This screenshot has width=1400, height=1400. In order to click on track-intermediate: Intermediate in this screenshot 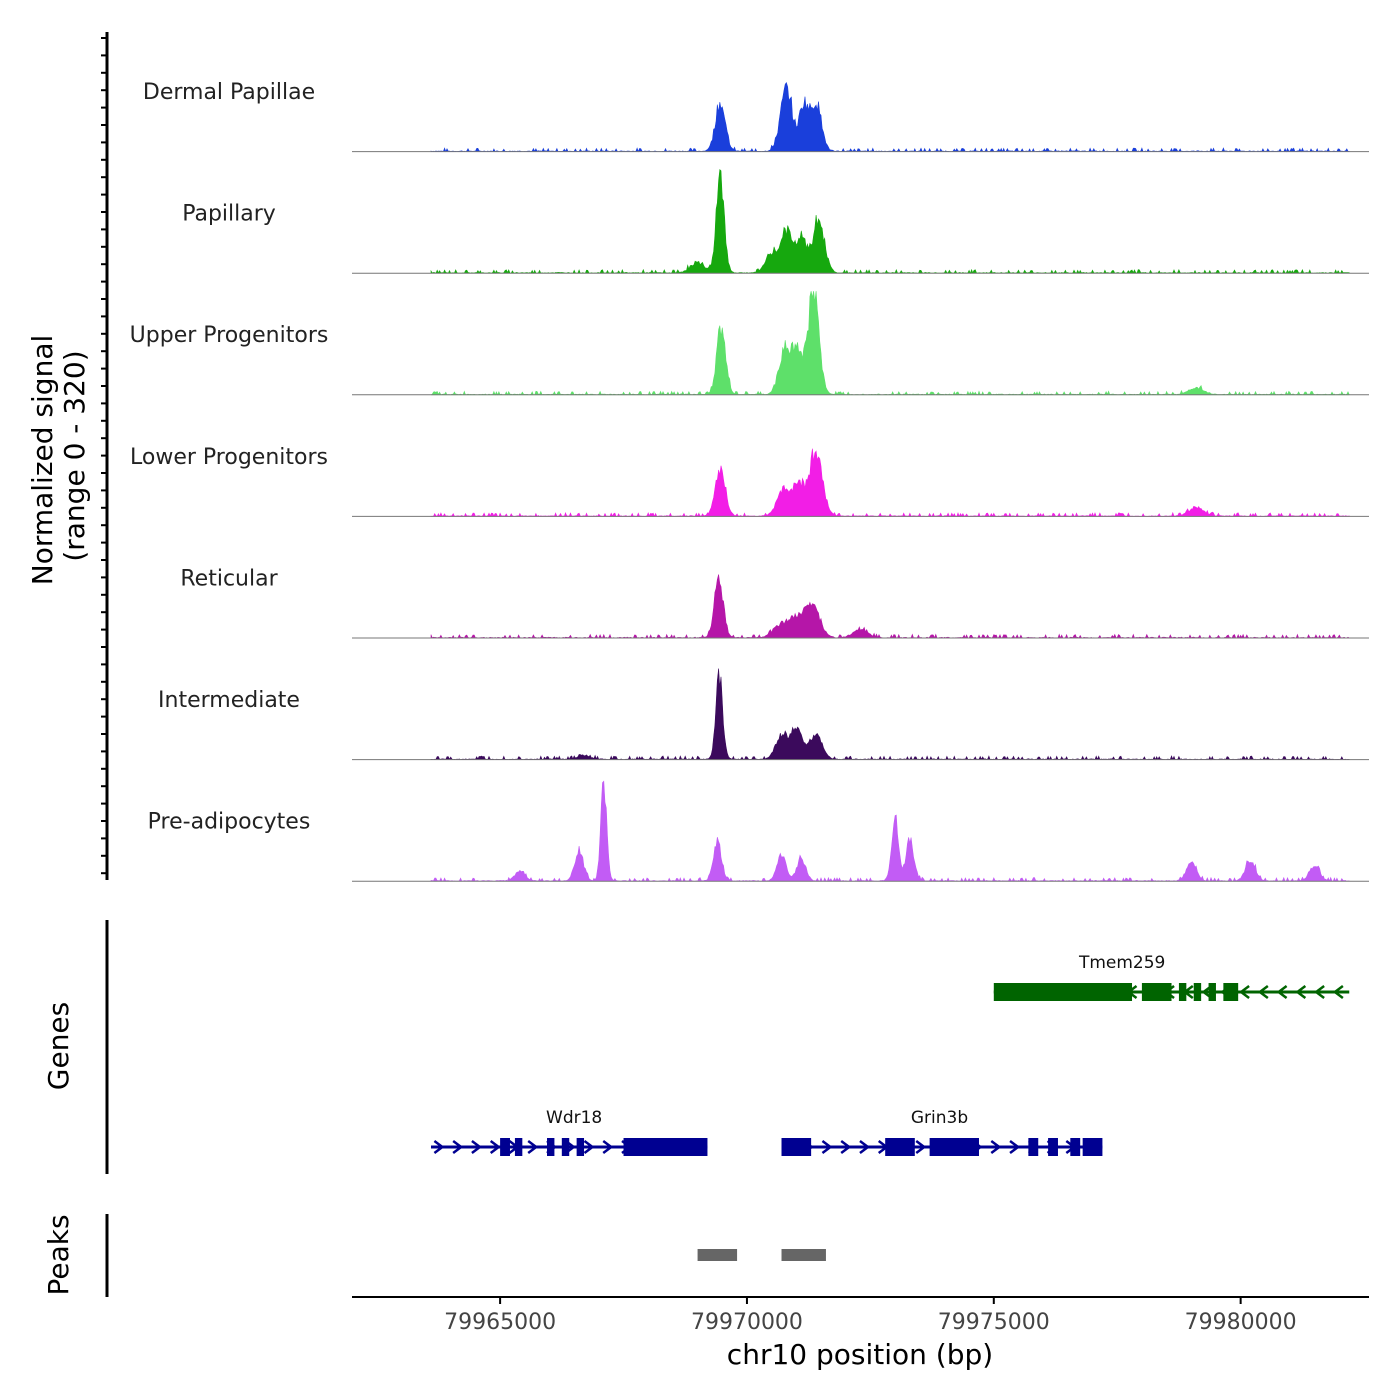, I will do `click(763, 714)`.